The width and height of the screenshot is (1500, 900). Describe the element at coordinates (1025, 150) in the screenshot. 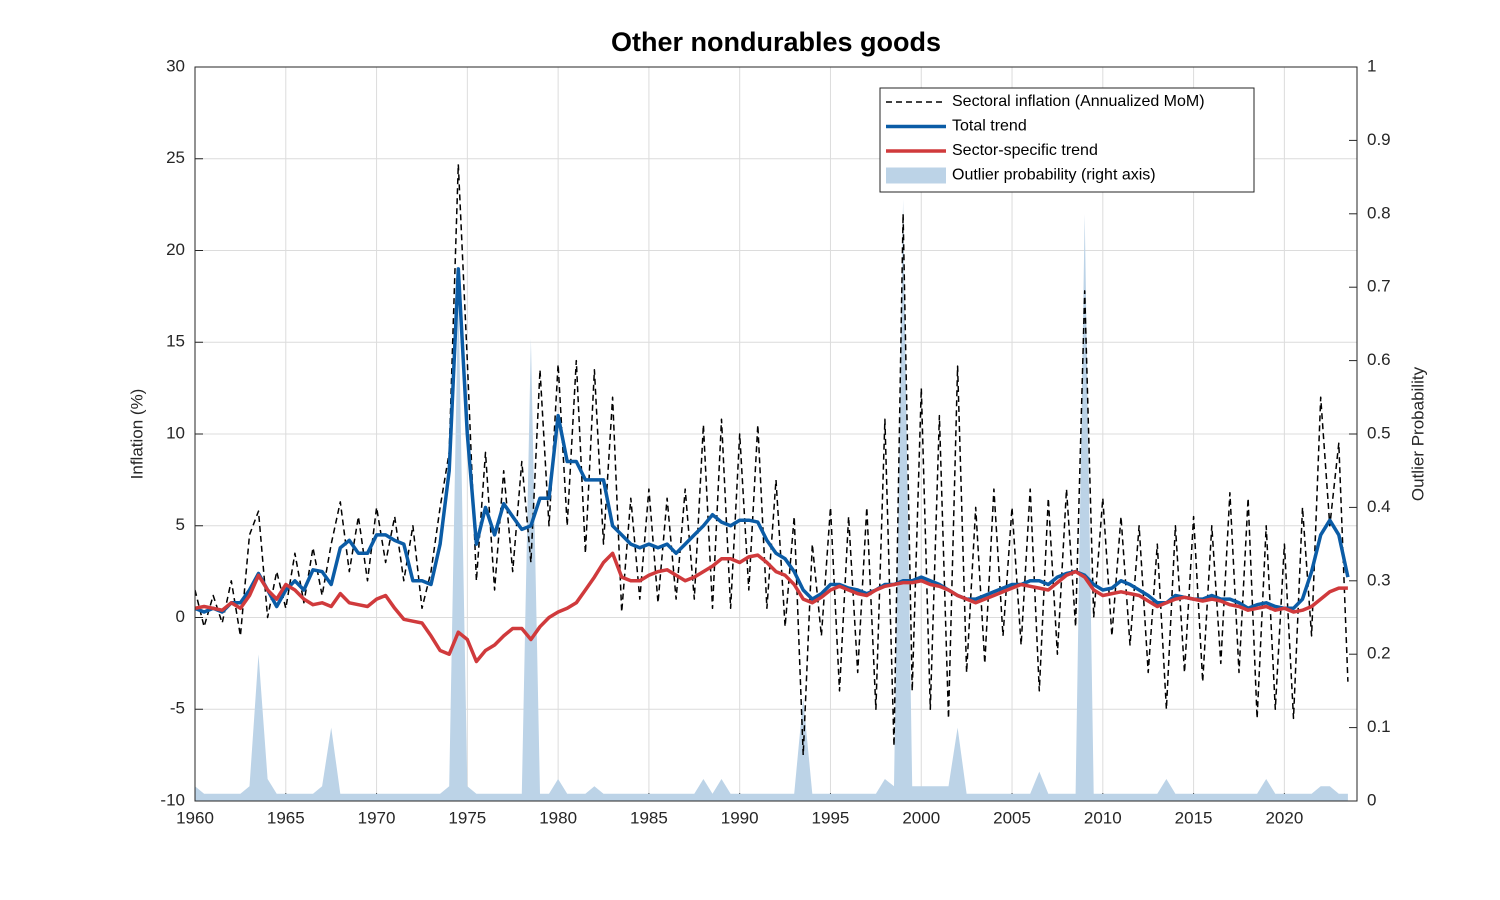

I see `legend-label: Sector-specific trend` at that location.